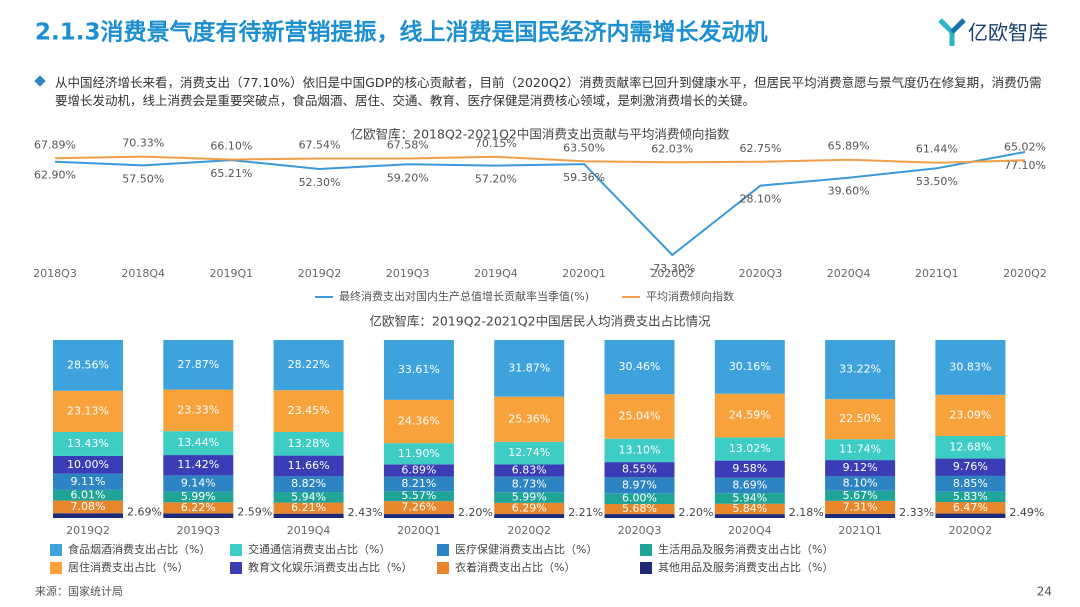 This screenshot has height=607, width=1080. Describe the element at coordinates (760, 148) in the screenshot. I see `data-label: 62.75%` at that location.